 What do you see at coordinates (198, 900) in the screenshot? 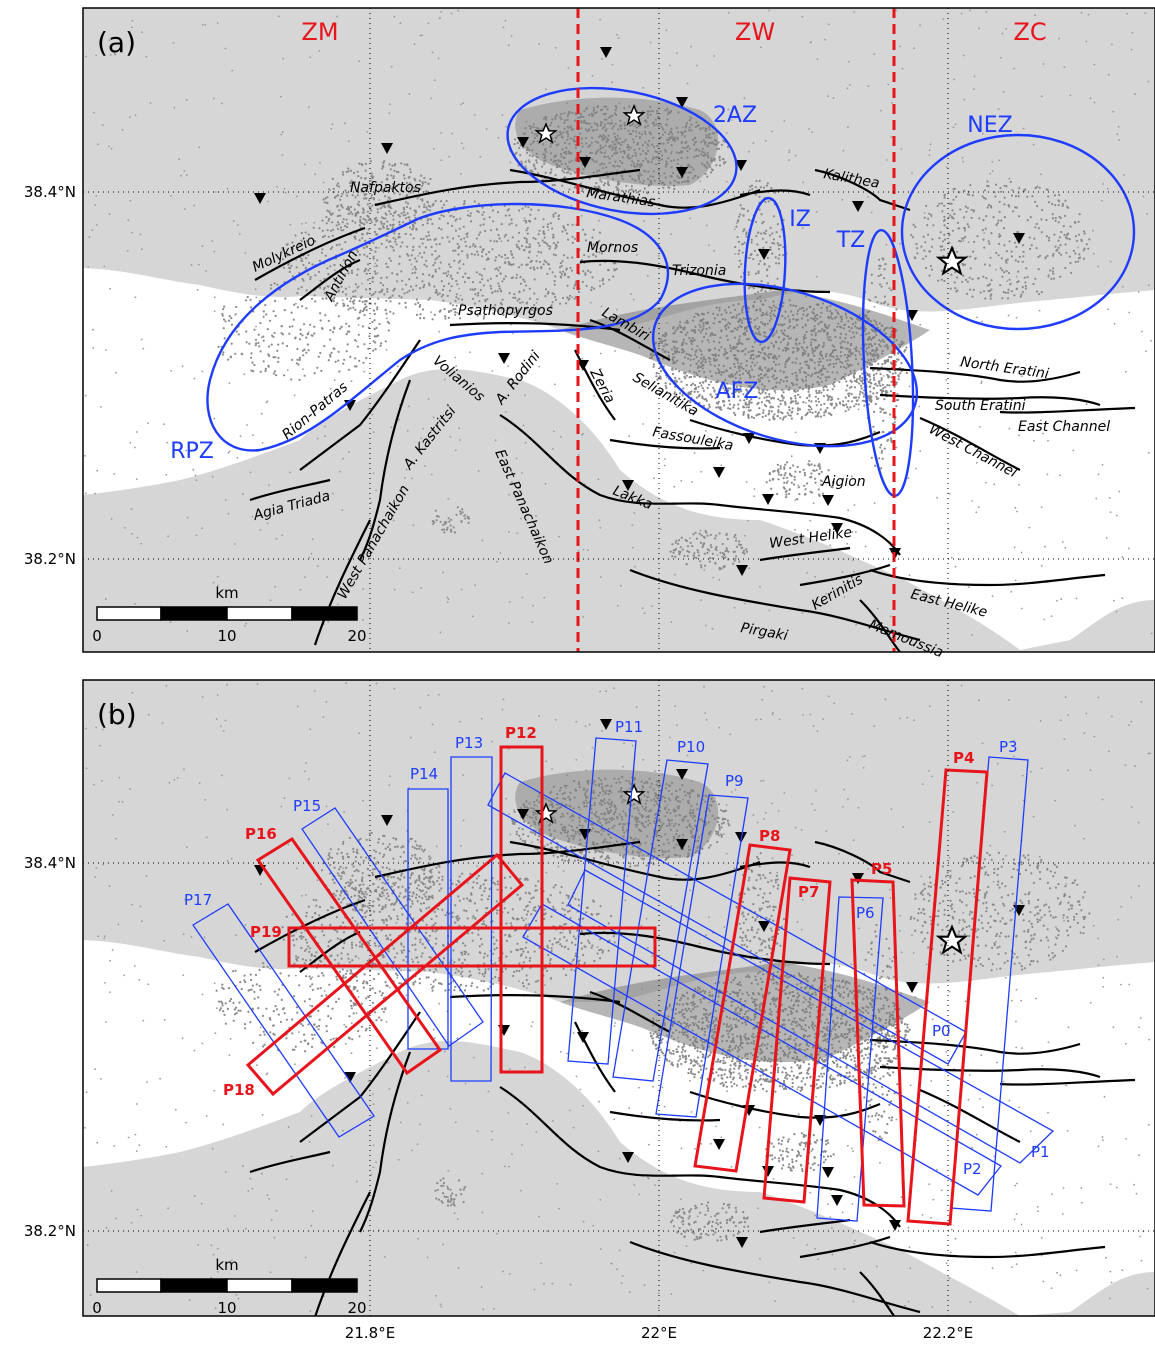
I see `profile-label-p17: P17` at bounding box center [198, 900].